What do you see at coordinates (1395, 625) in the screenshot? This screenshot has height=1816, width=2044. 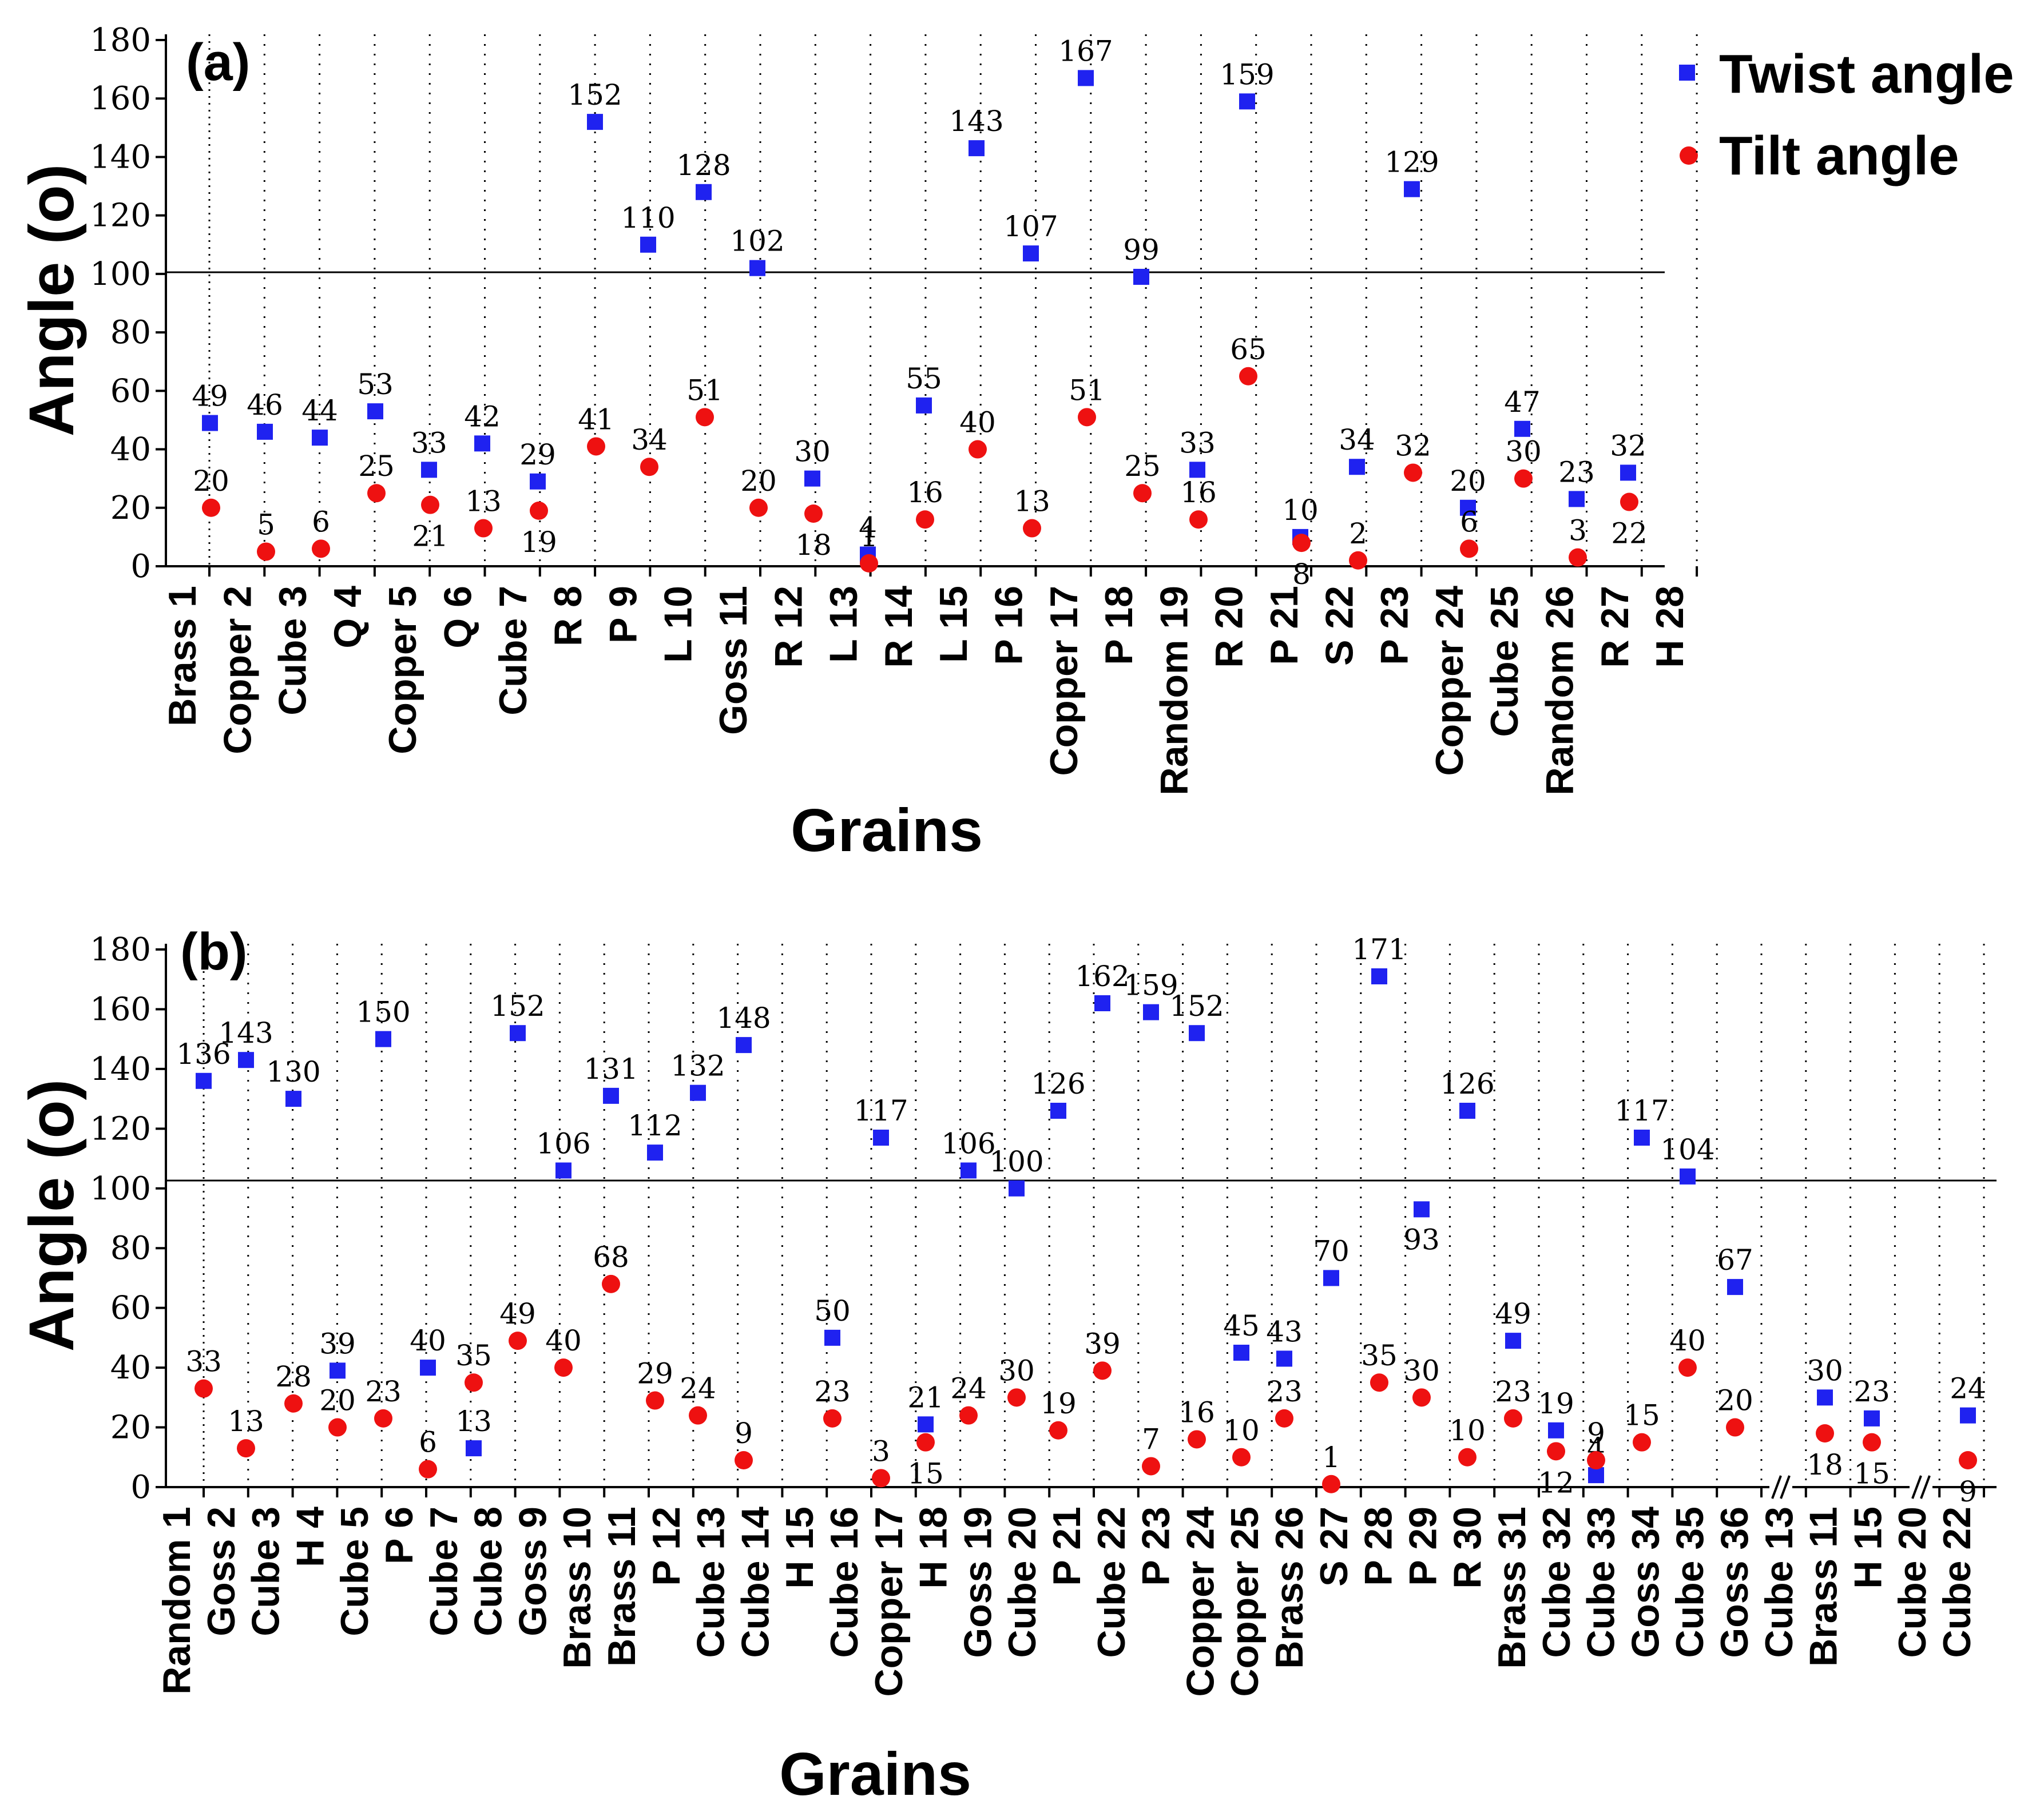 I see `x-tick-label: P 23` at bounding box center [1395, 625].